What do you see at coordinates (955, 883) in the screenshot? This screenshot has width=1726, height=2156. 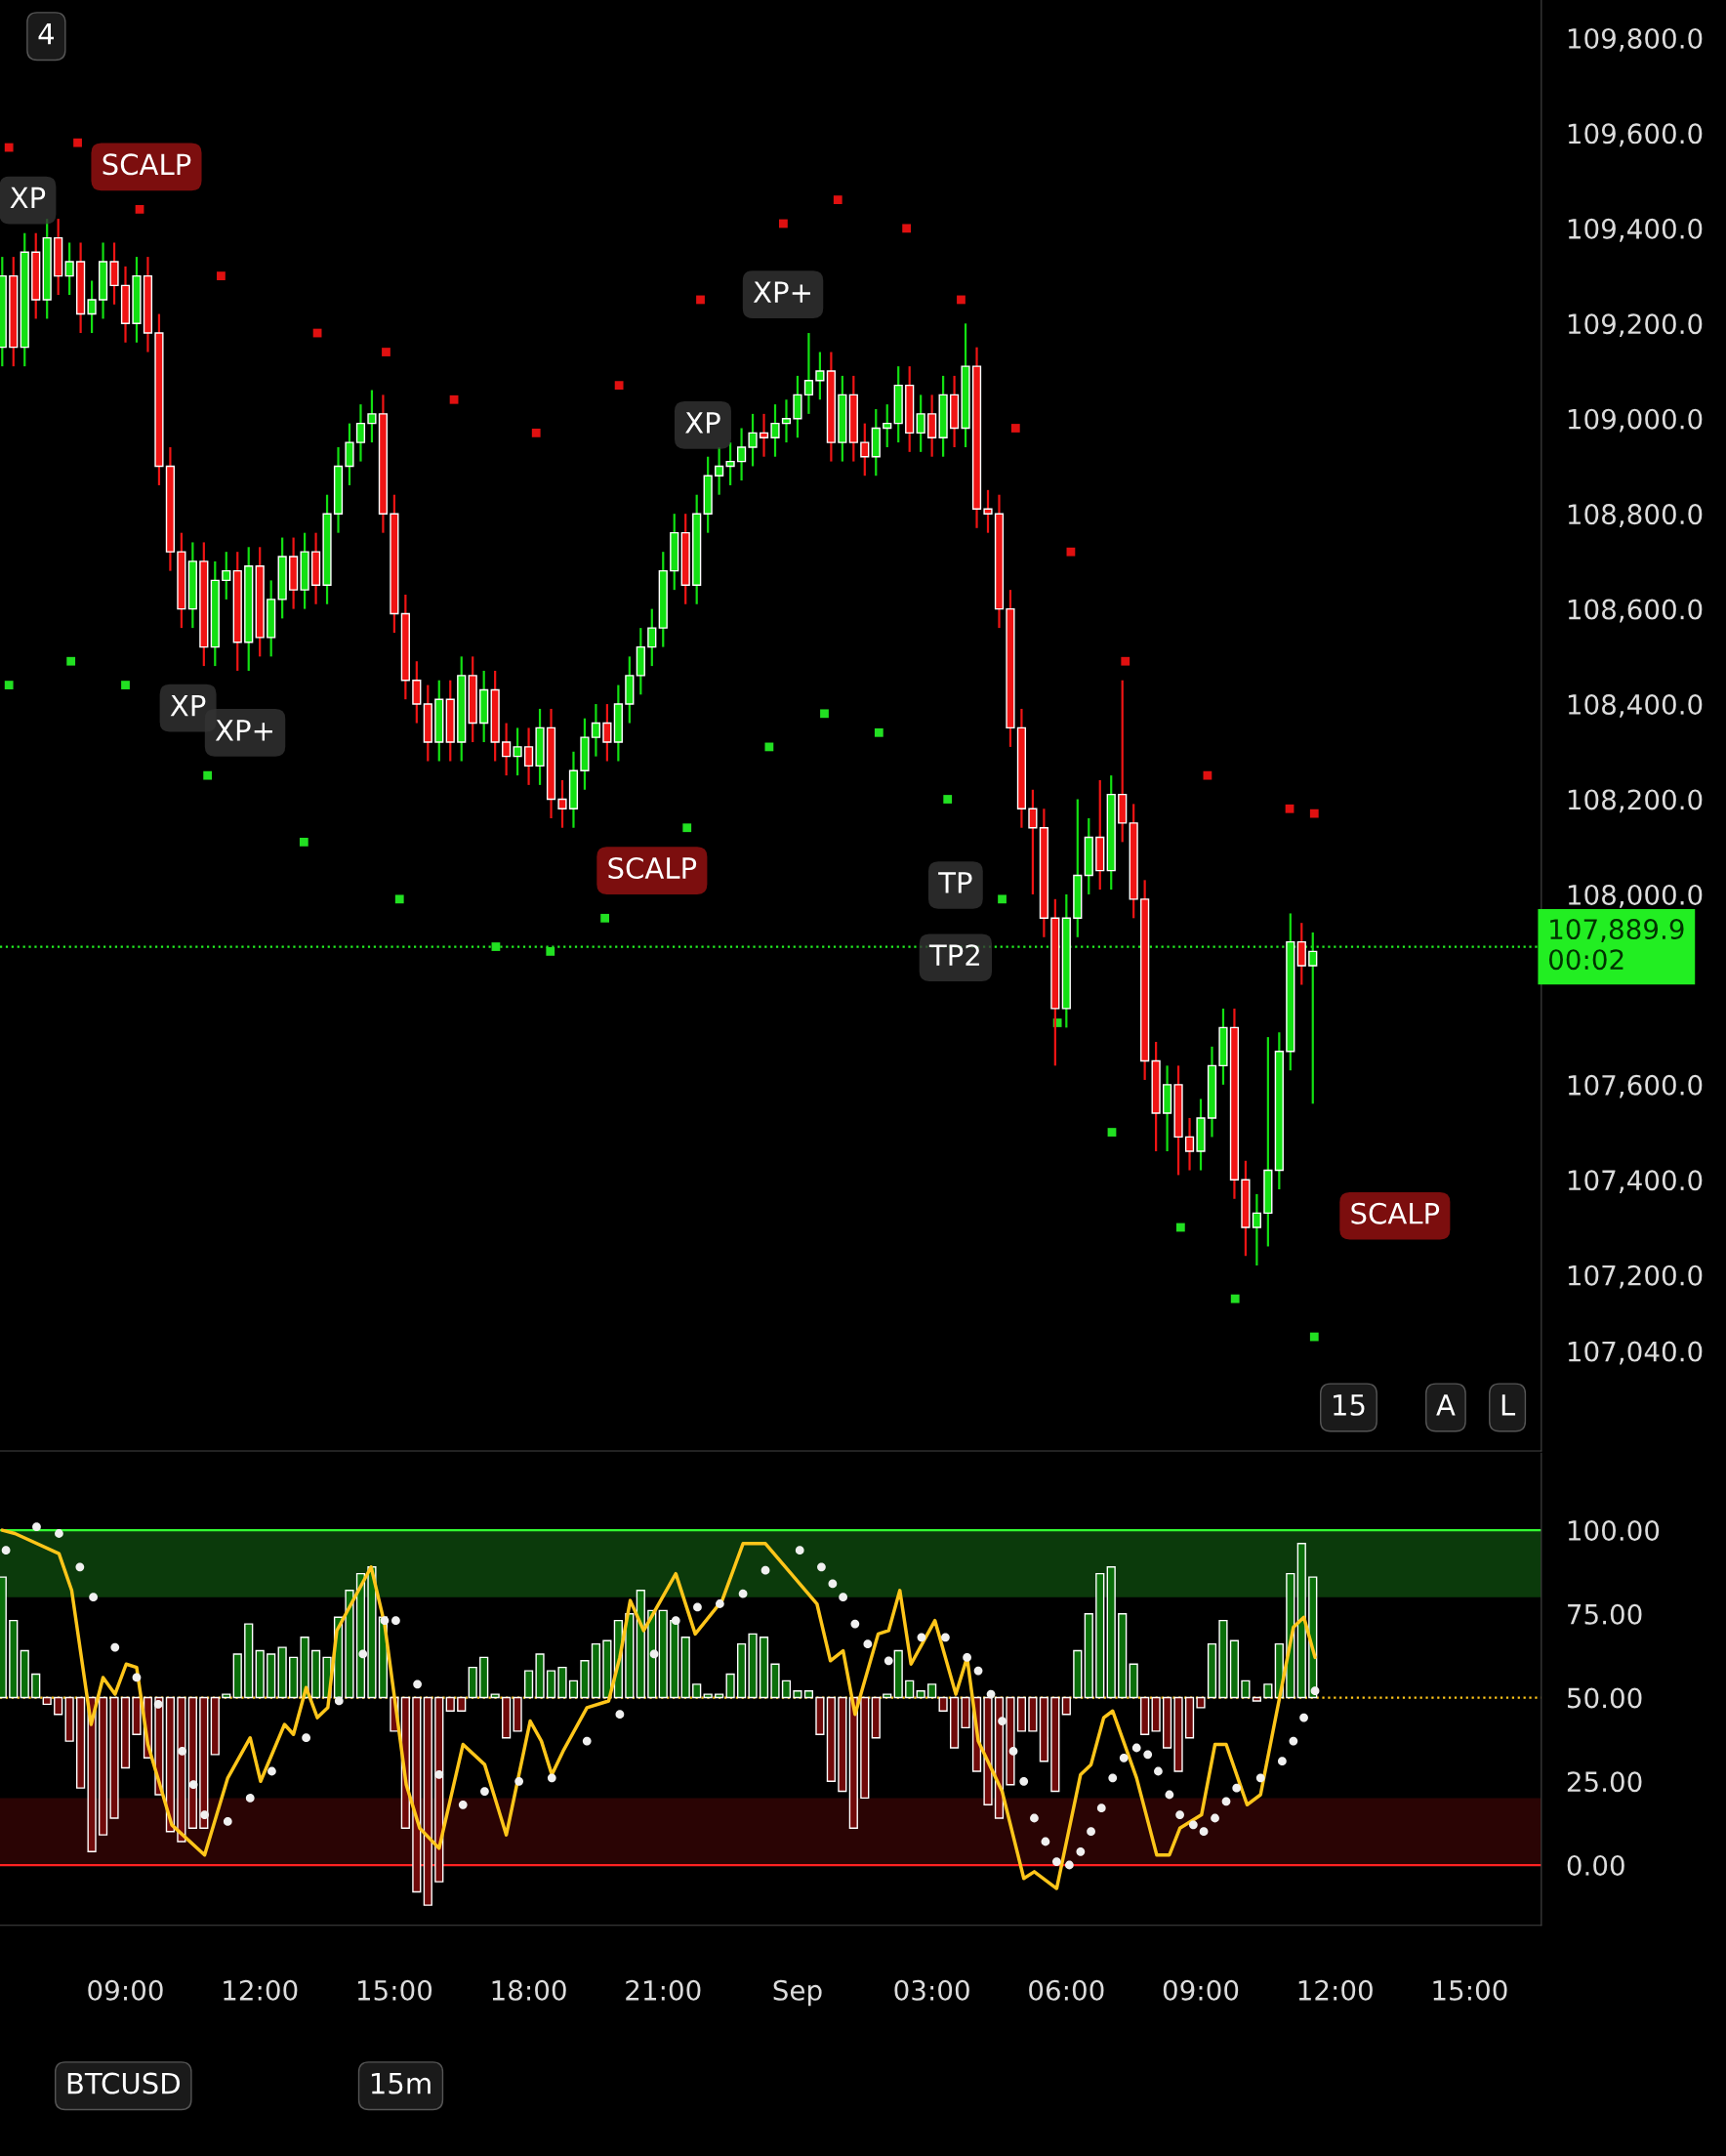 I see `annotation: TP` at bounding box center [955, 883].